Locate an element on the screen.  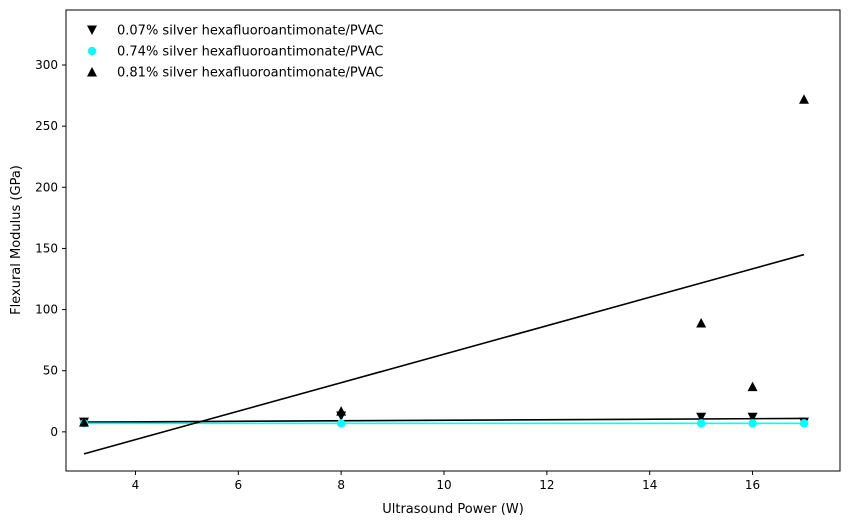
legend-label-3: 0.81% silver hexafluoroantimonate/PVAC is located at coordinates (250, 73).